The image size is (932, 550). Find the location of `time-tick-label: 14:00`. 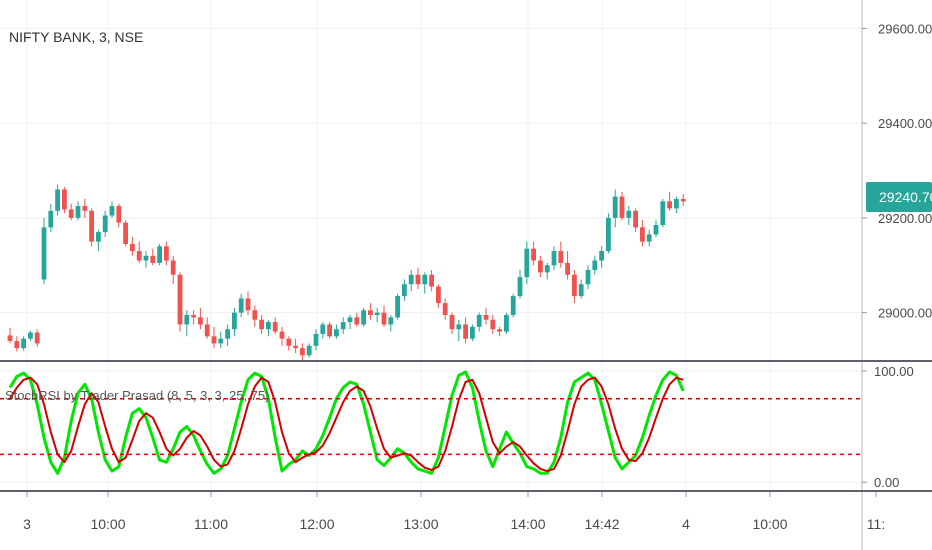

time-tick-label: 14:00 is located at coordinates (527, 524).